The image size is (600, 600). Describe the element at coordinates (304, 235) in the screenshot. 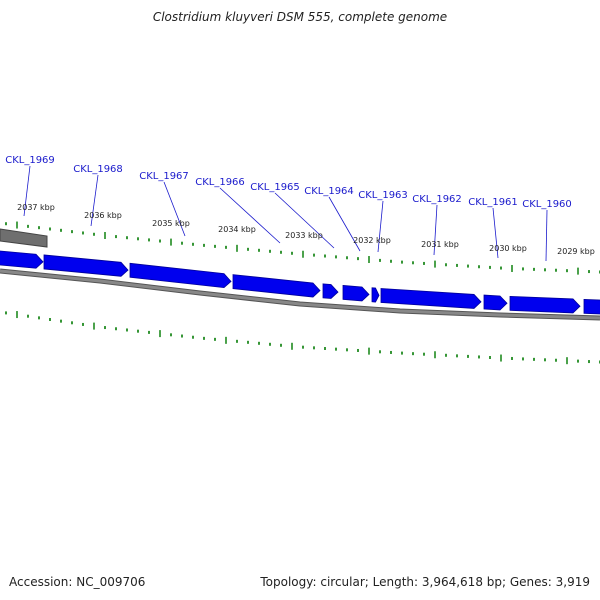

I see `scale-label: 2033 kbp` at that location.